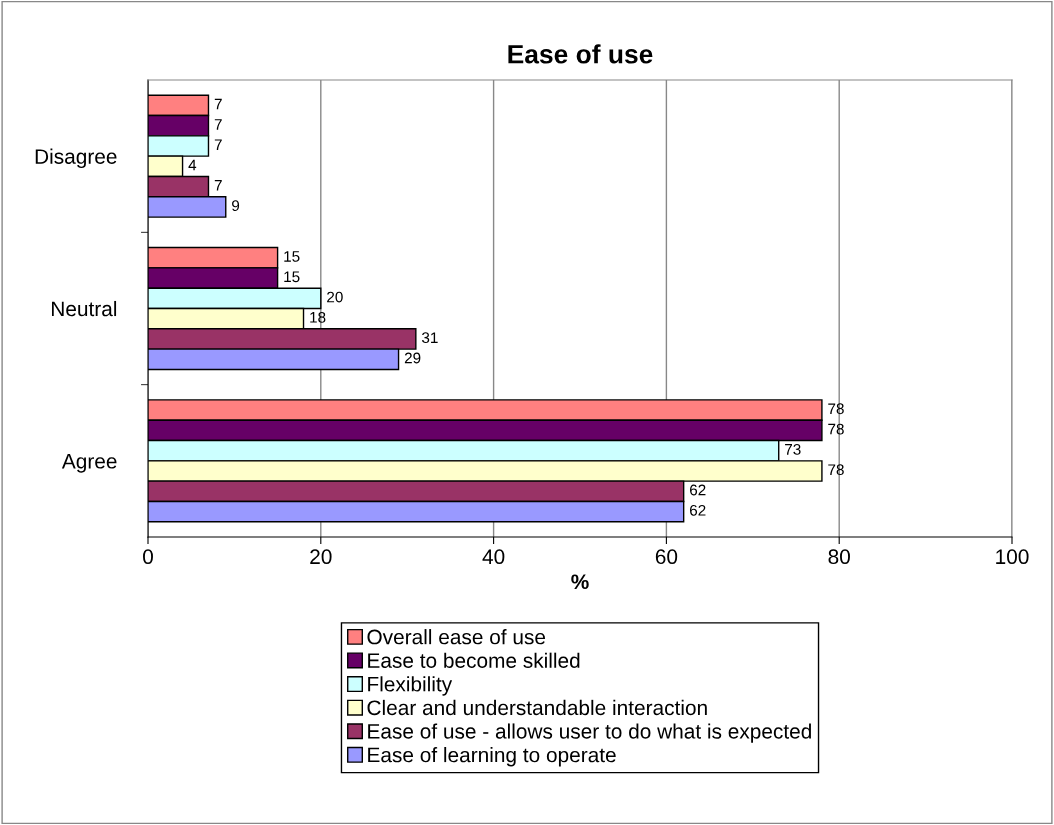  I want to click on x-axis-title: %, so click(580, 582).